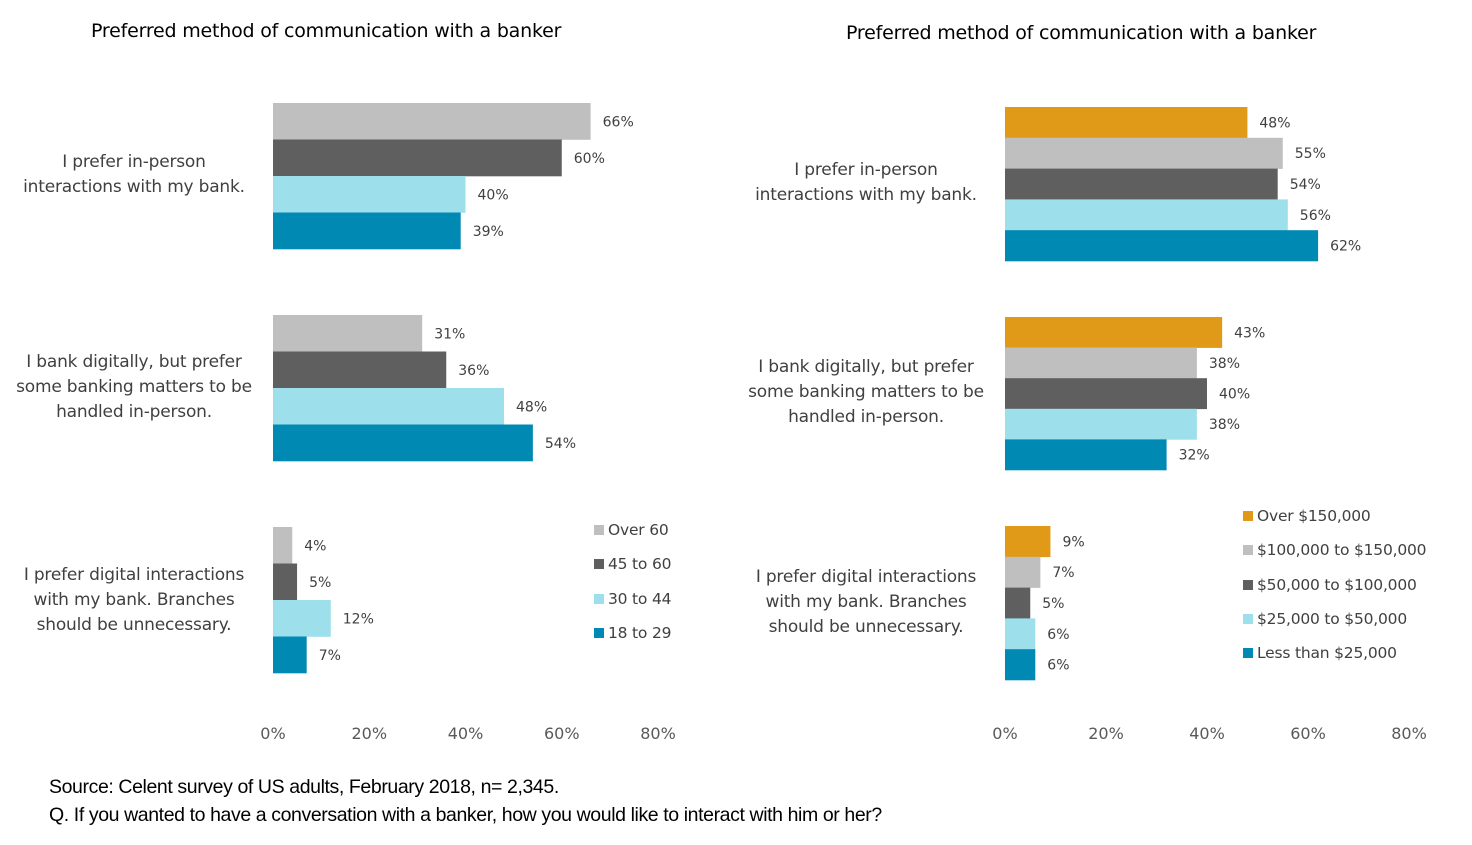  Describe the element at coordinates (1332, 619) in the screenshot. I see `right-legend-label-3: $25,000 to $50,000` at that location.